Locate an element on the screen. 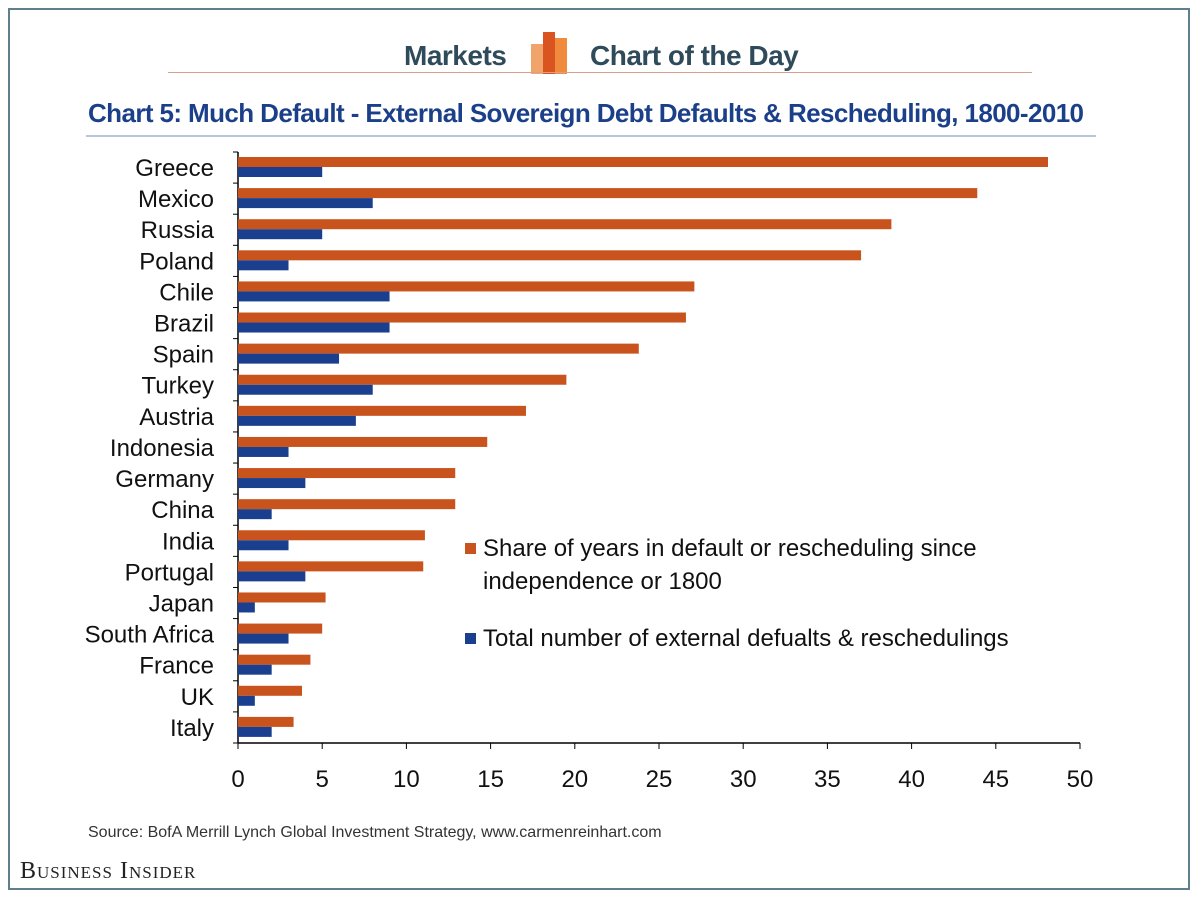 This screenshot has height=900, width=1200. title-divider is located at coordinates (591, 136).